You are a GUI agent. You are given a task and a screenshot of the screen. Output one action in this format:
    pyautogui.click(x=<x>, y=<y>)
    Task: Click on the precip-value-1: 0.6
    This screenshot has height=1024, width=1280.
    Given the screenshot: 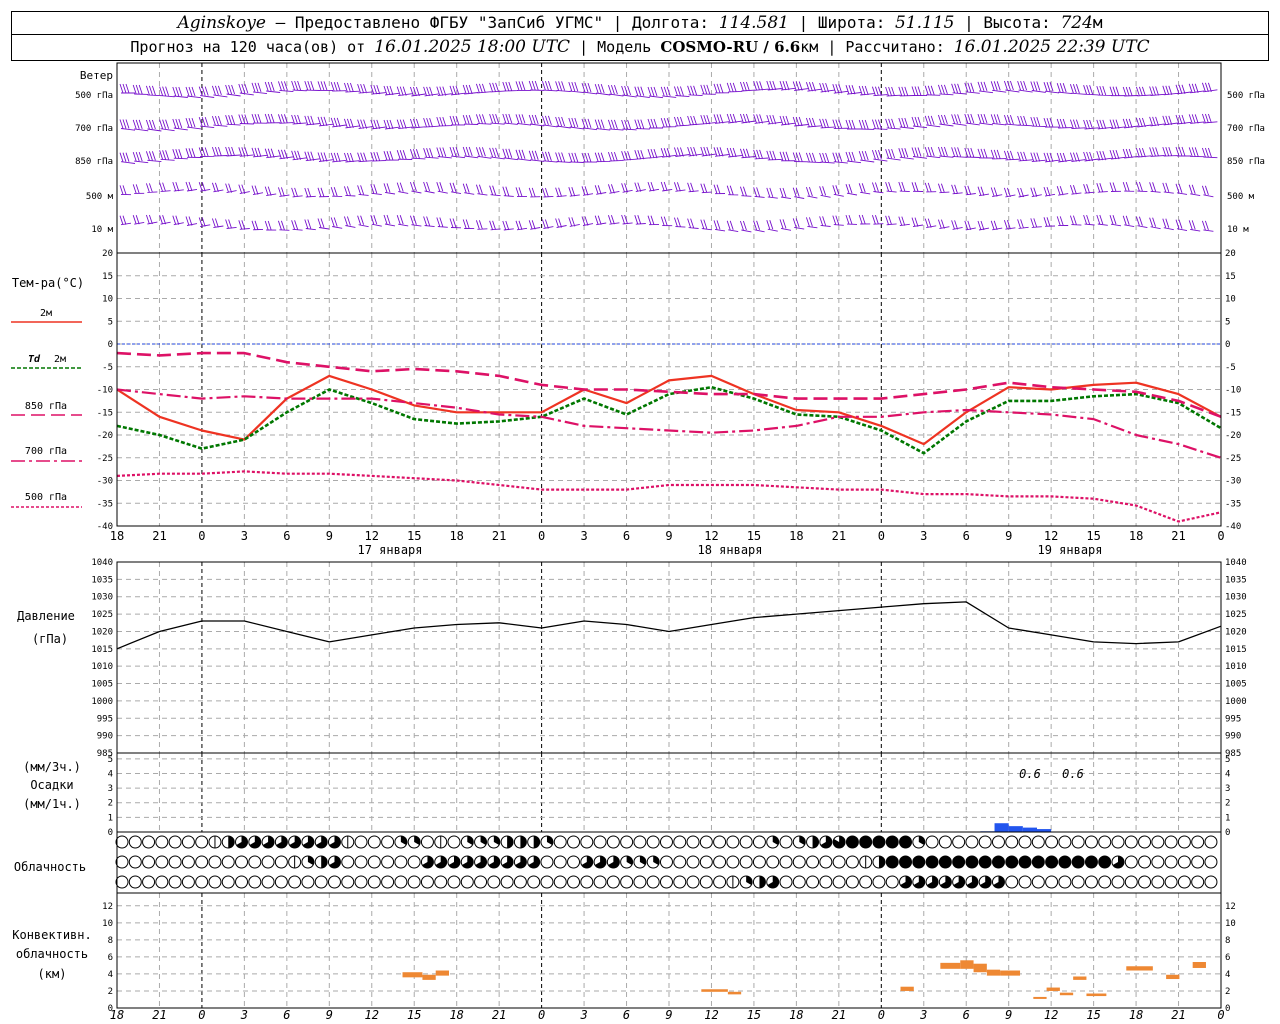 What is the action you would take?
    pyautogui.click(x=1030, y=774)
    